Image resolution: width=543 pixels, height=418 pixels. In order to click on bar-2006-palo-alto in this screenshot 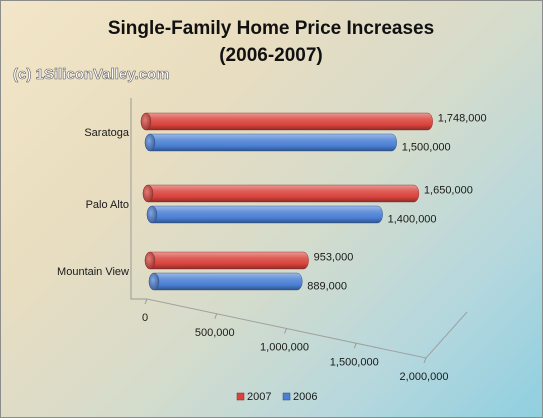, I will do `click(264, 214)`.